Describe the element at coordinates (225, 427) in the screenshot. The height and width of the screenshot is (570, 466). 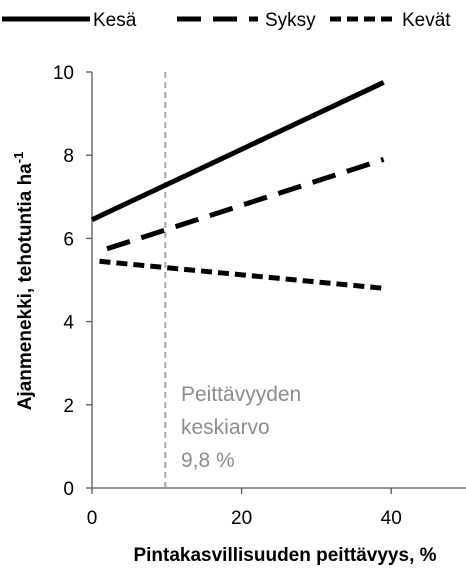
I see `reference-annotation: keskiarvo` at that location.